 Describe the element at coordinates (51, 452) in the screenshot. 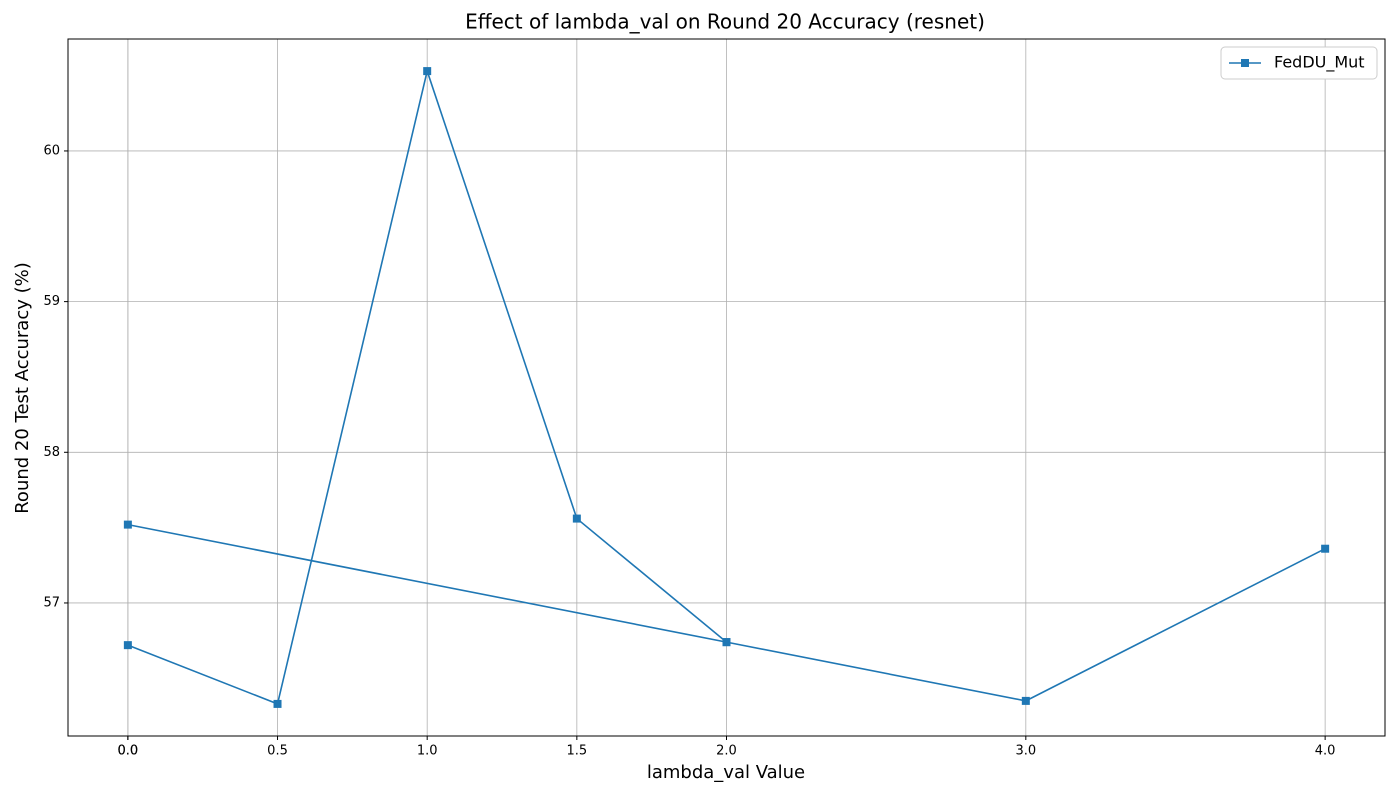

I see `y-tick-label: 58` at that location.